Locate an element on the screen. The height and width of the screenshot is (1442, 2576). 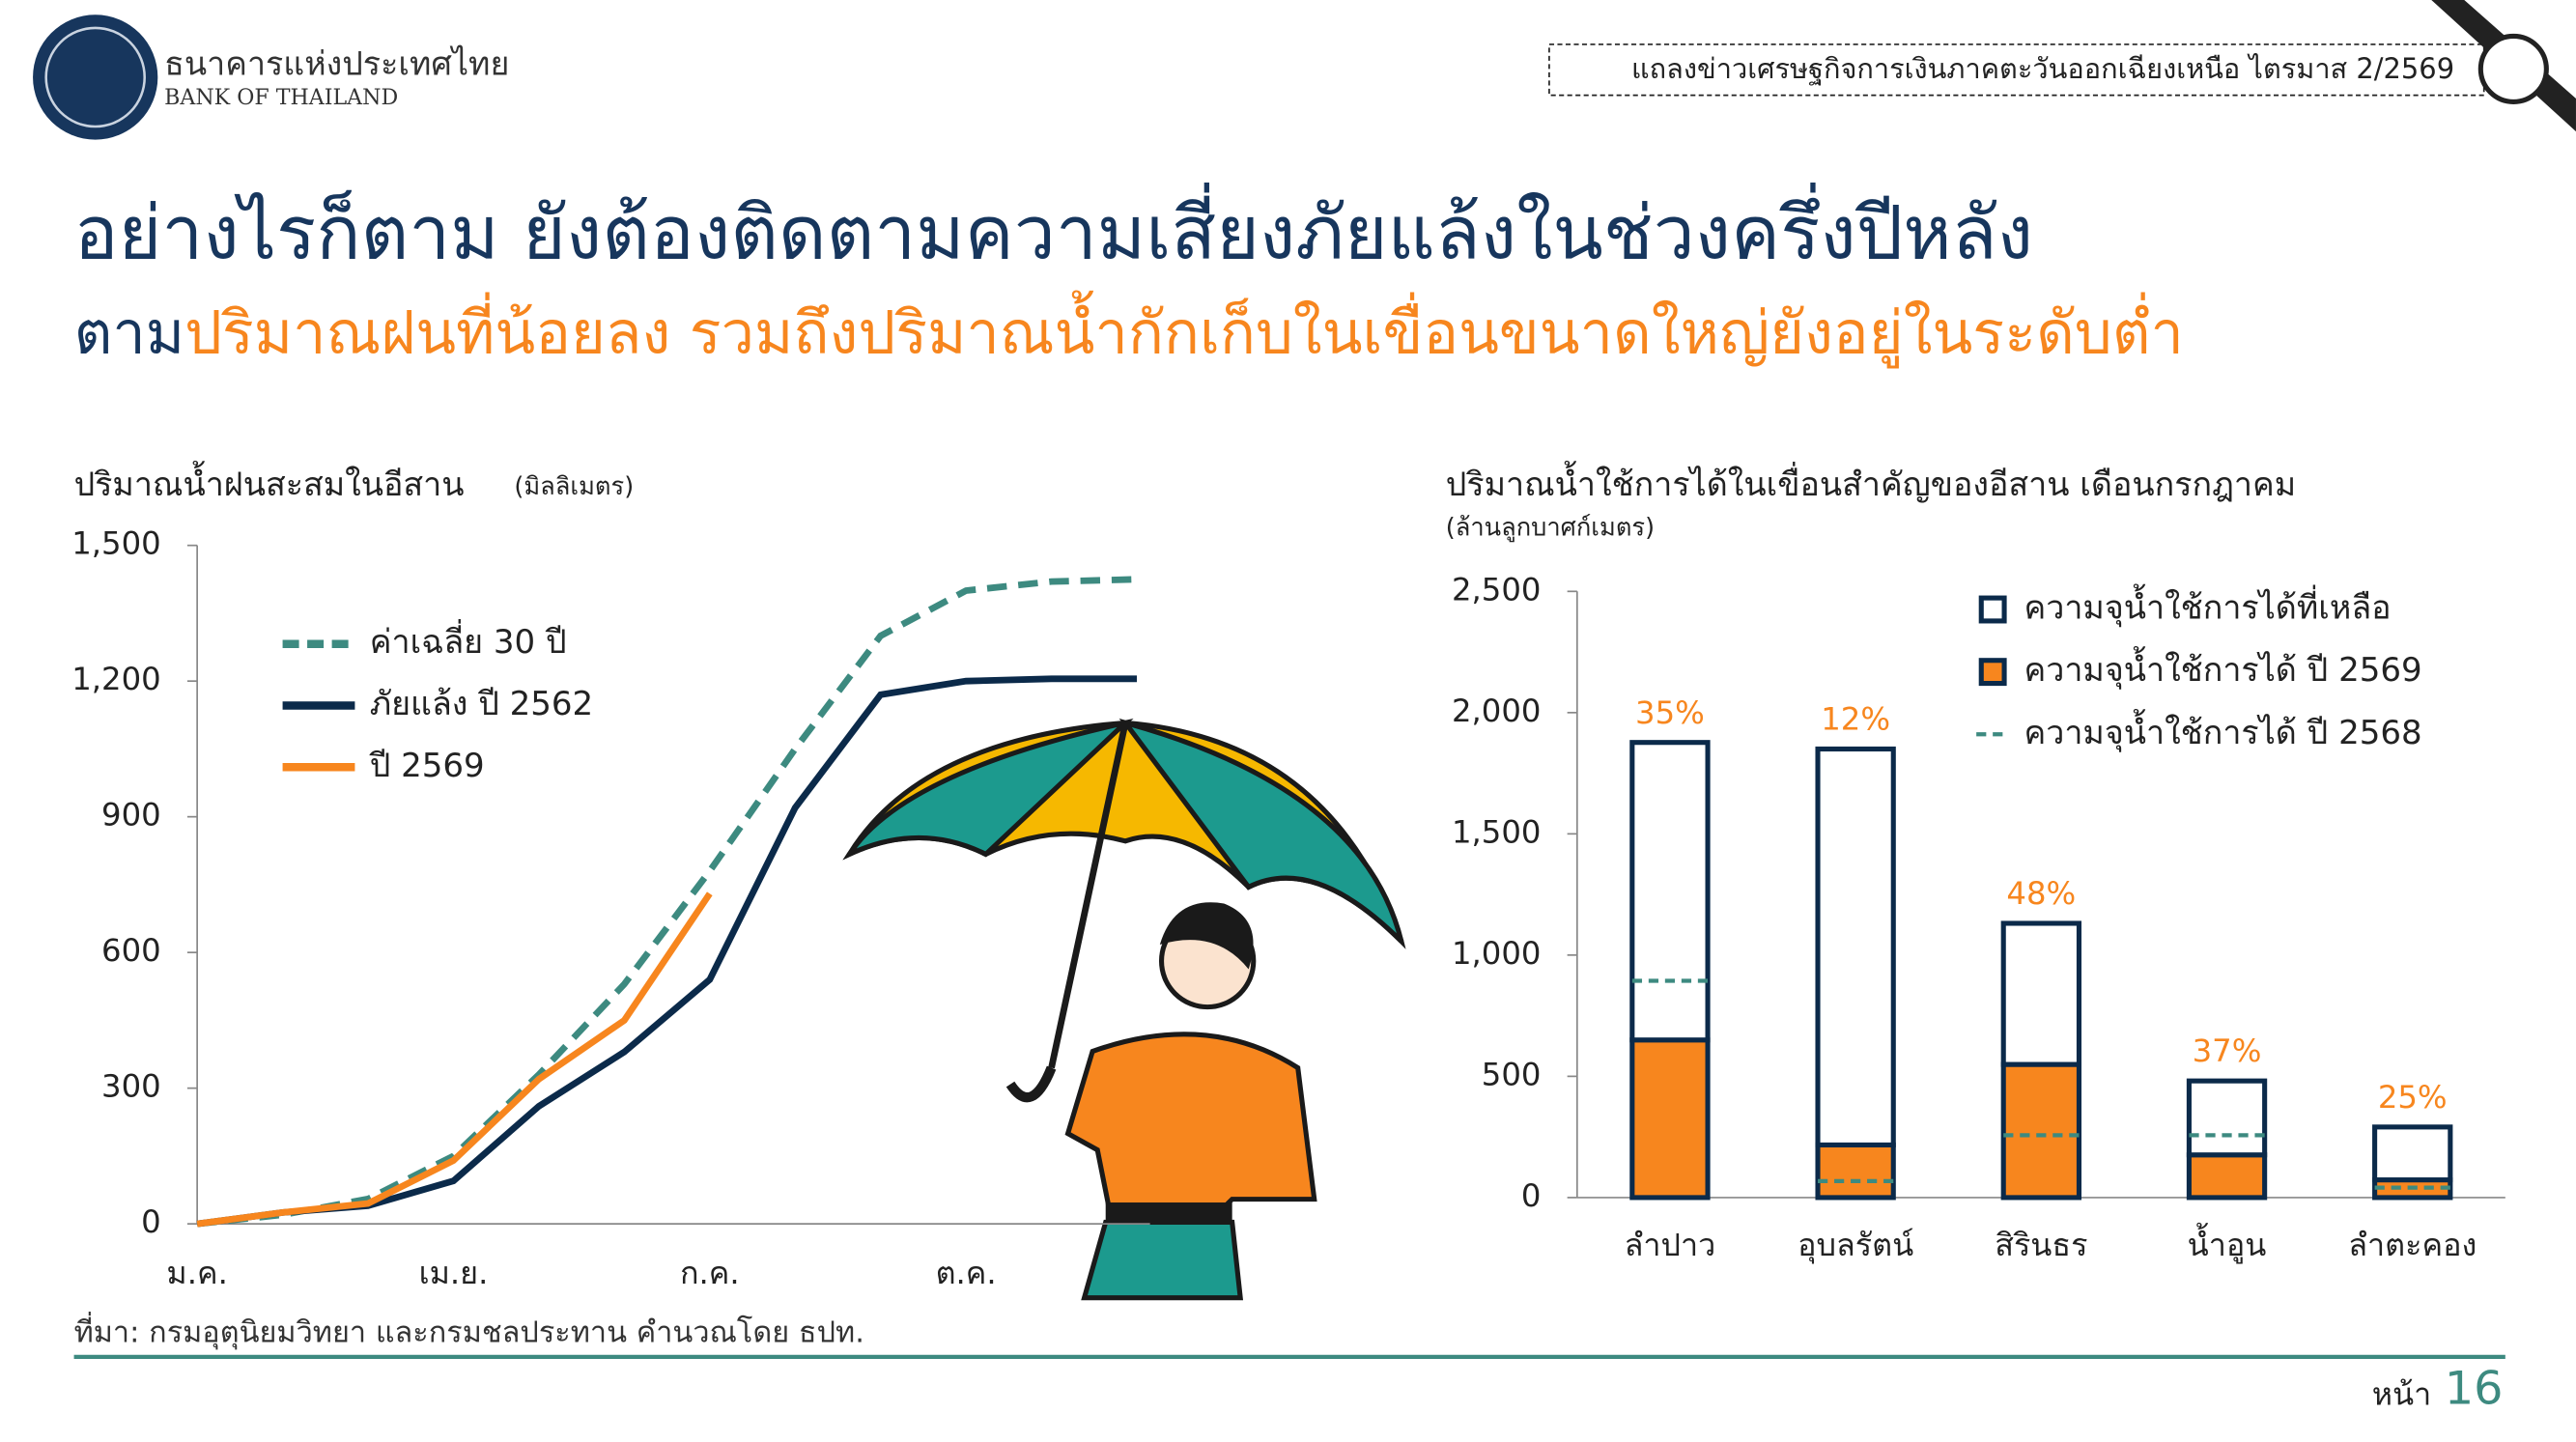
y-tick-label: 500 is located at coordinates (1512, 1074).